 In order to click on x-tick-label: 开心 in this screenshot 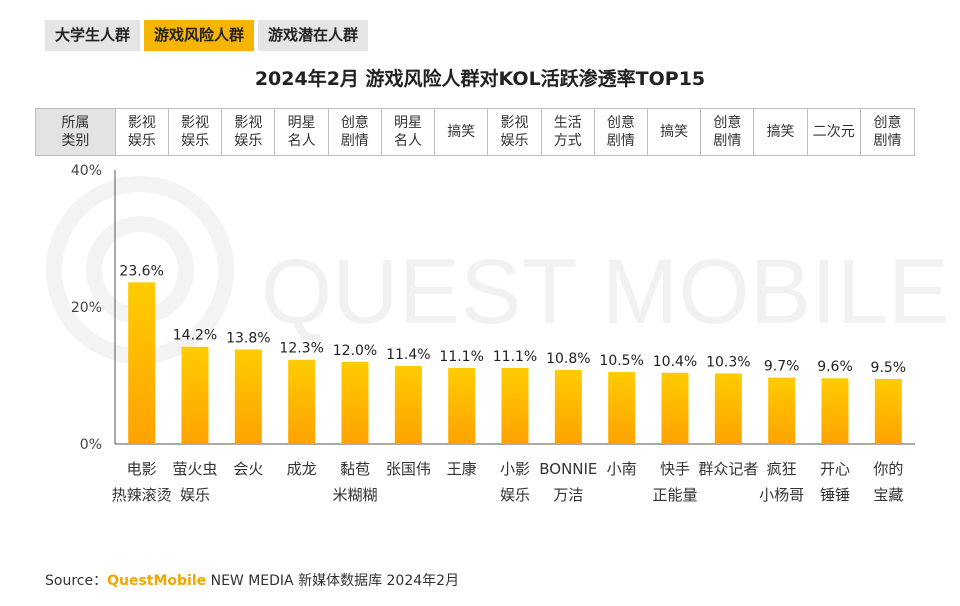, I will do `click(835, 469)`.